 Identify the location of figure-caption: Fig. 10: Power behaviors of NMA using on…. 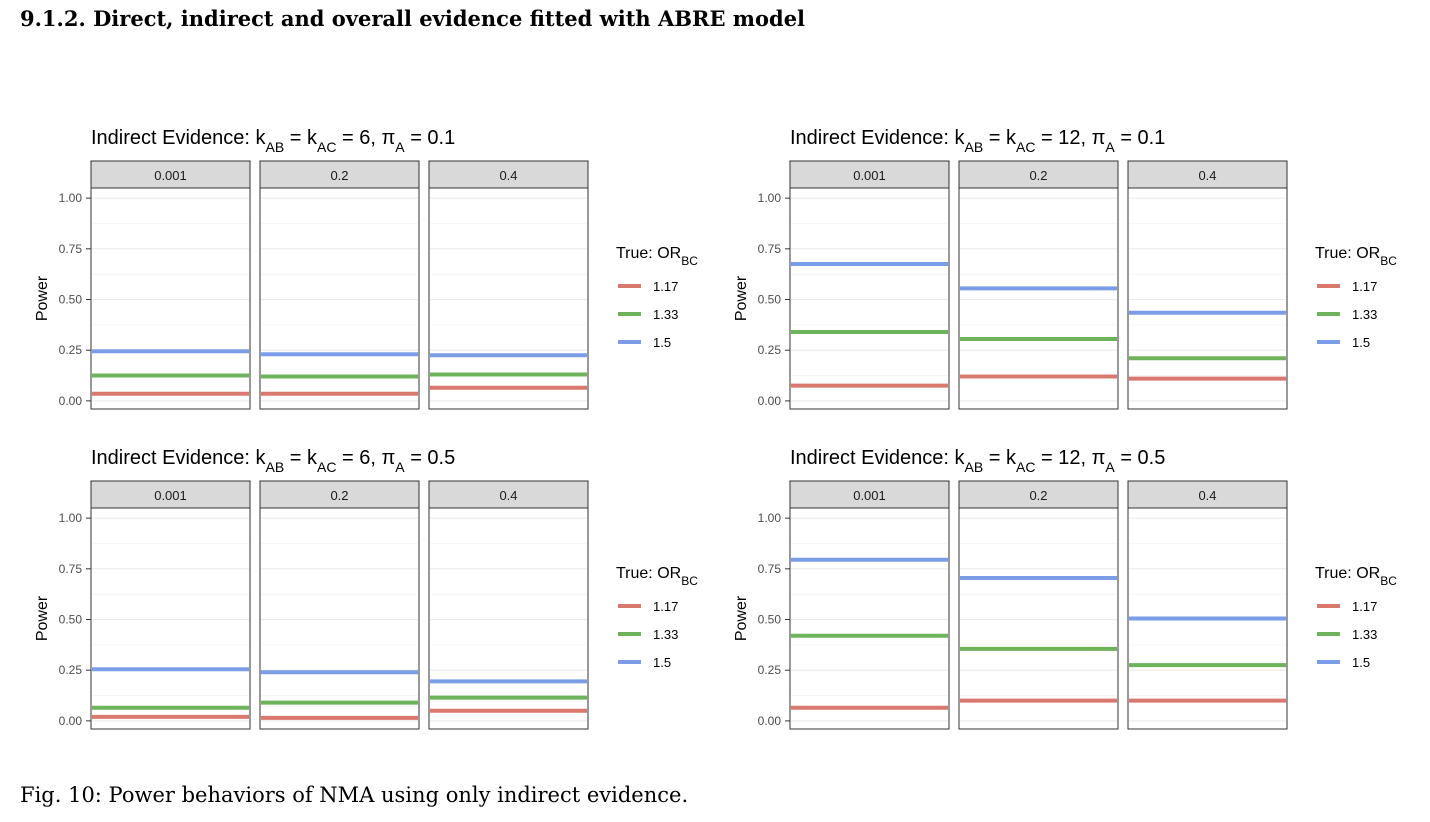
(354, 795).